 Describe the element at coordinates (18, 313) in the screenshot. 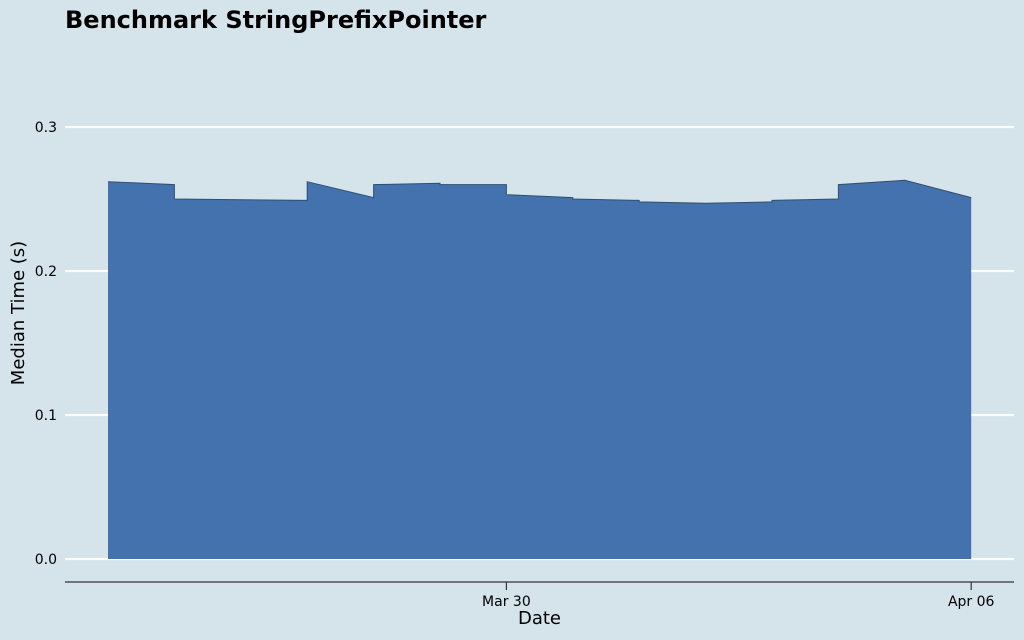

I see `y-axis-label: Median Time (s)` at that location.